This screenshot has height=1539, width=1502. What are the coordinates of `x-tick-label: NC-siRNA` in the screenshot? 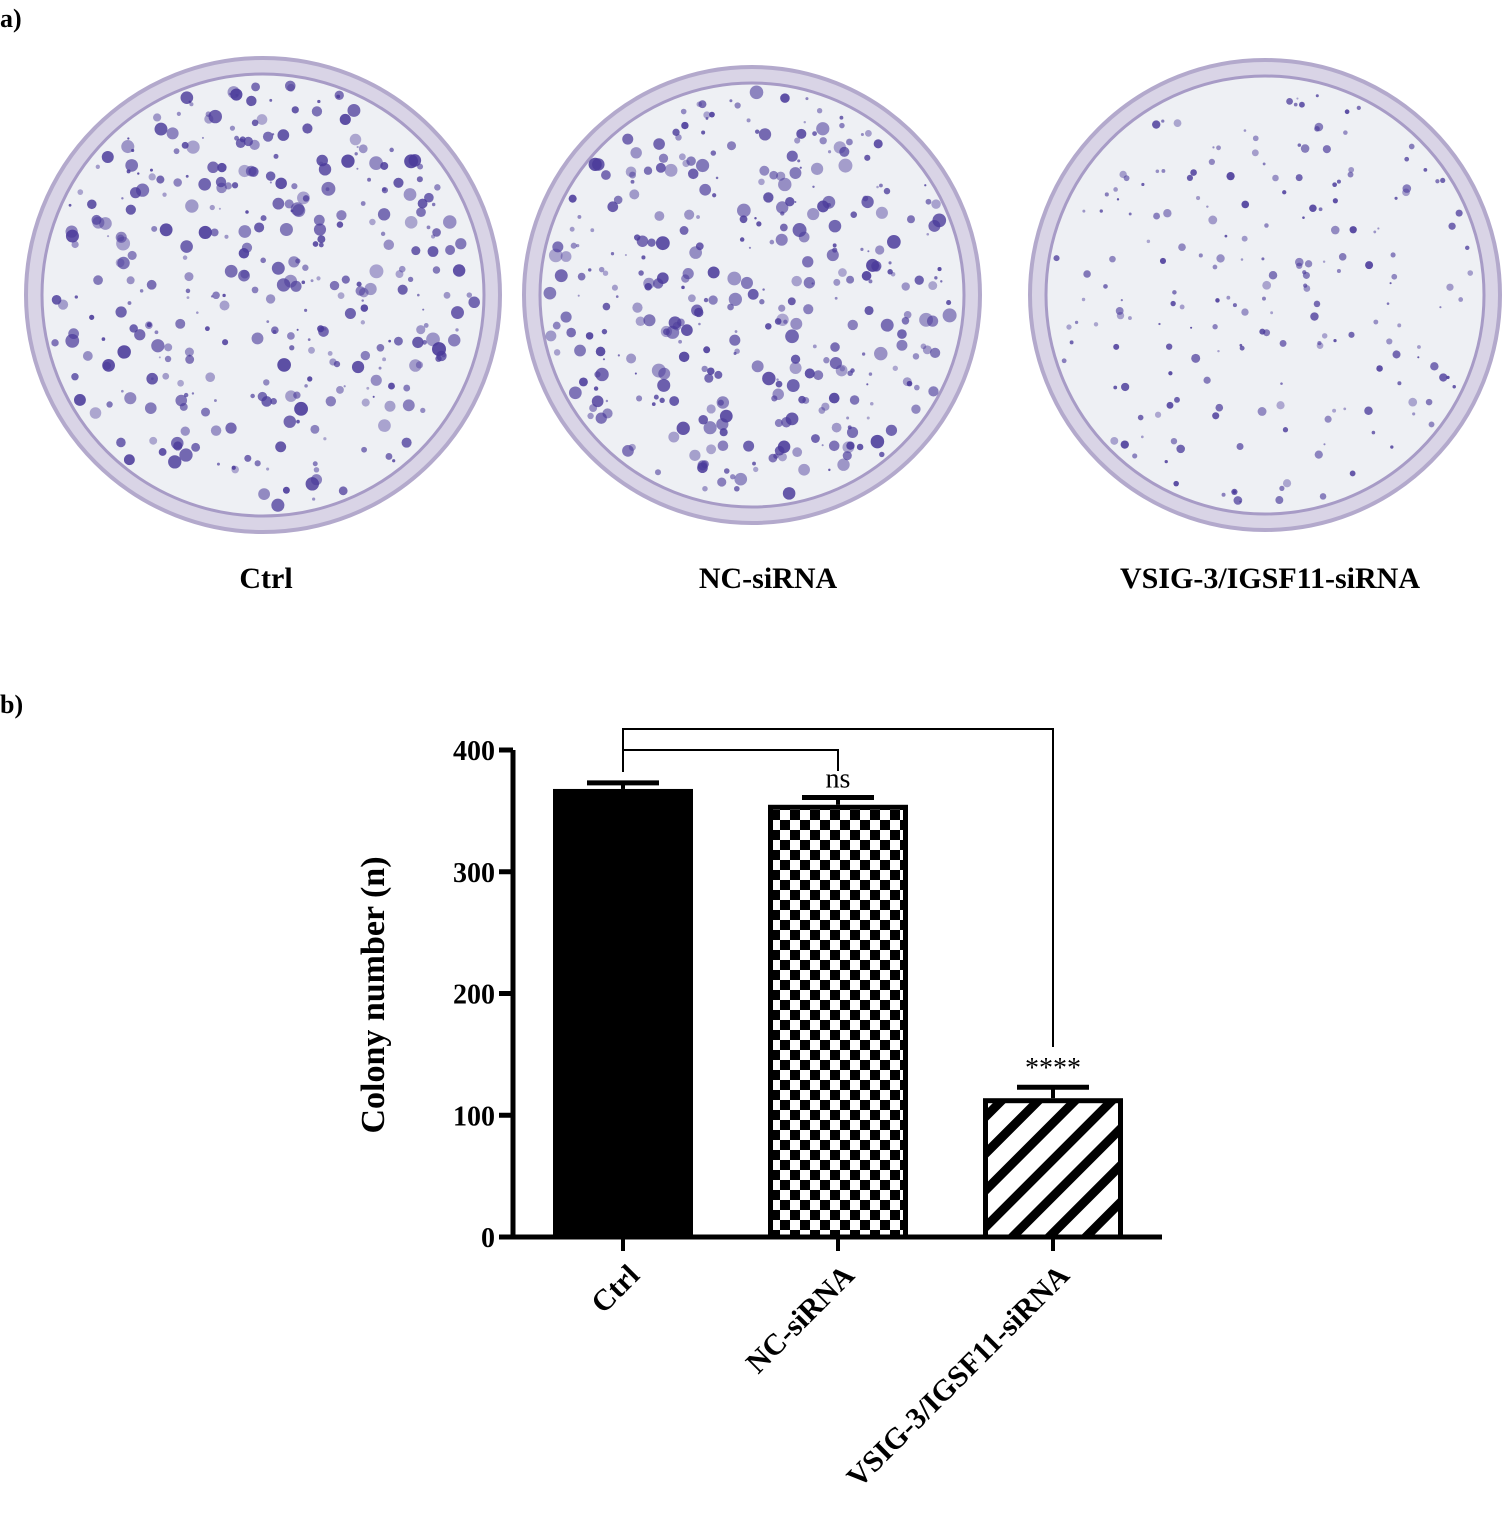 It's located at (800, 1318).